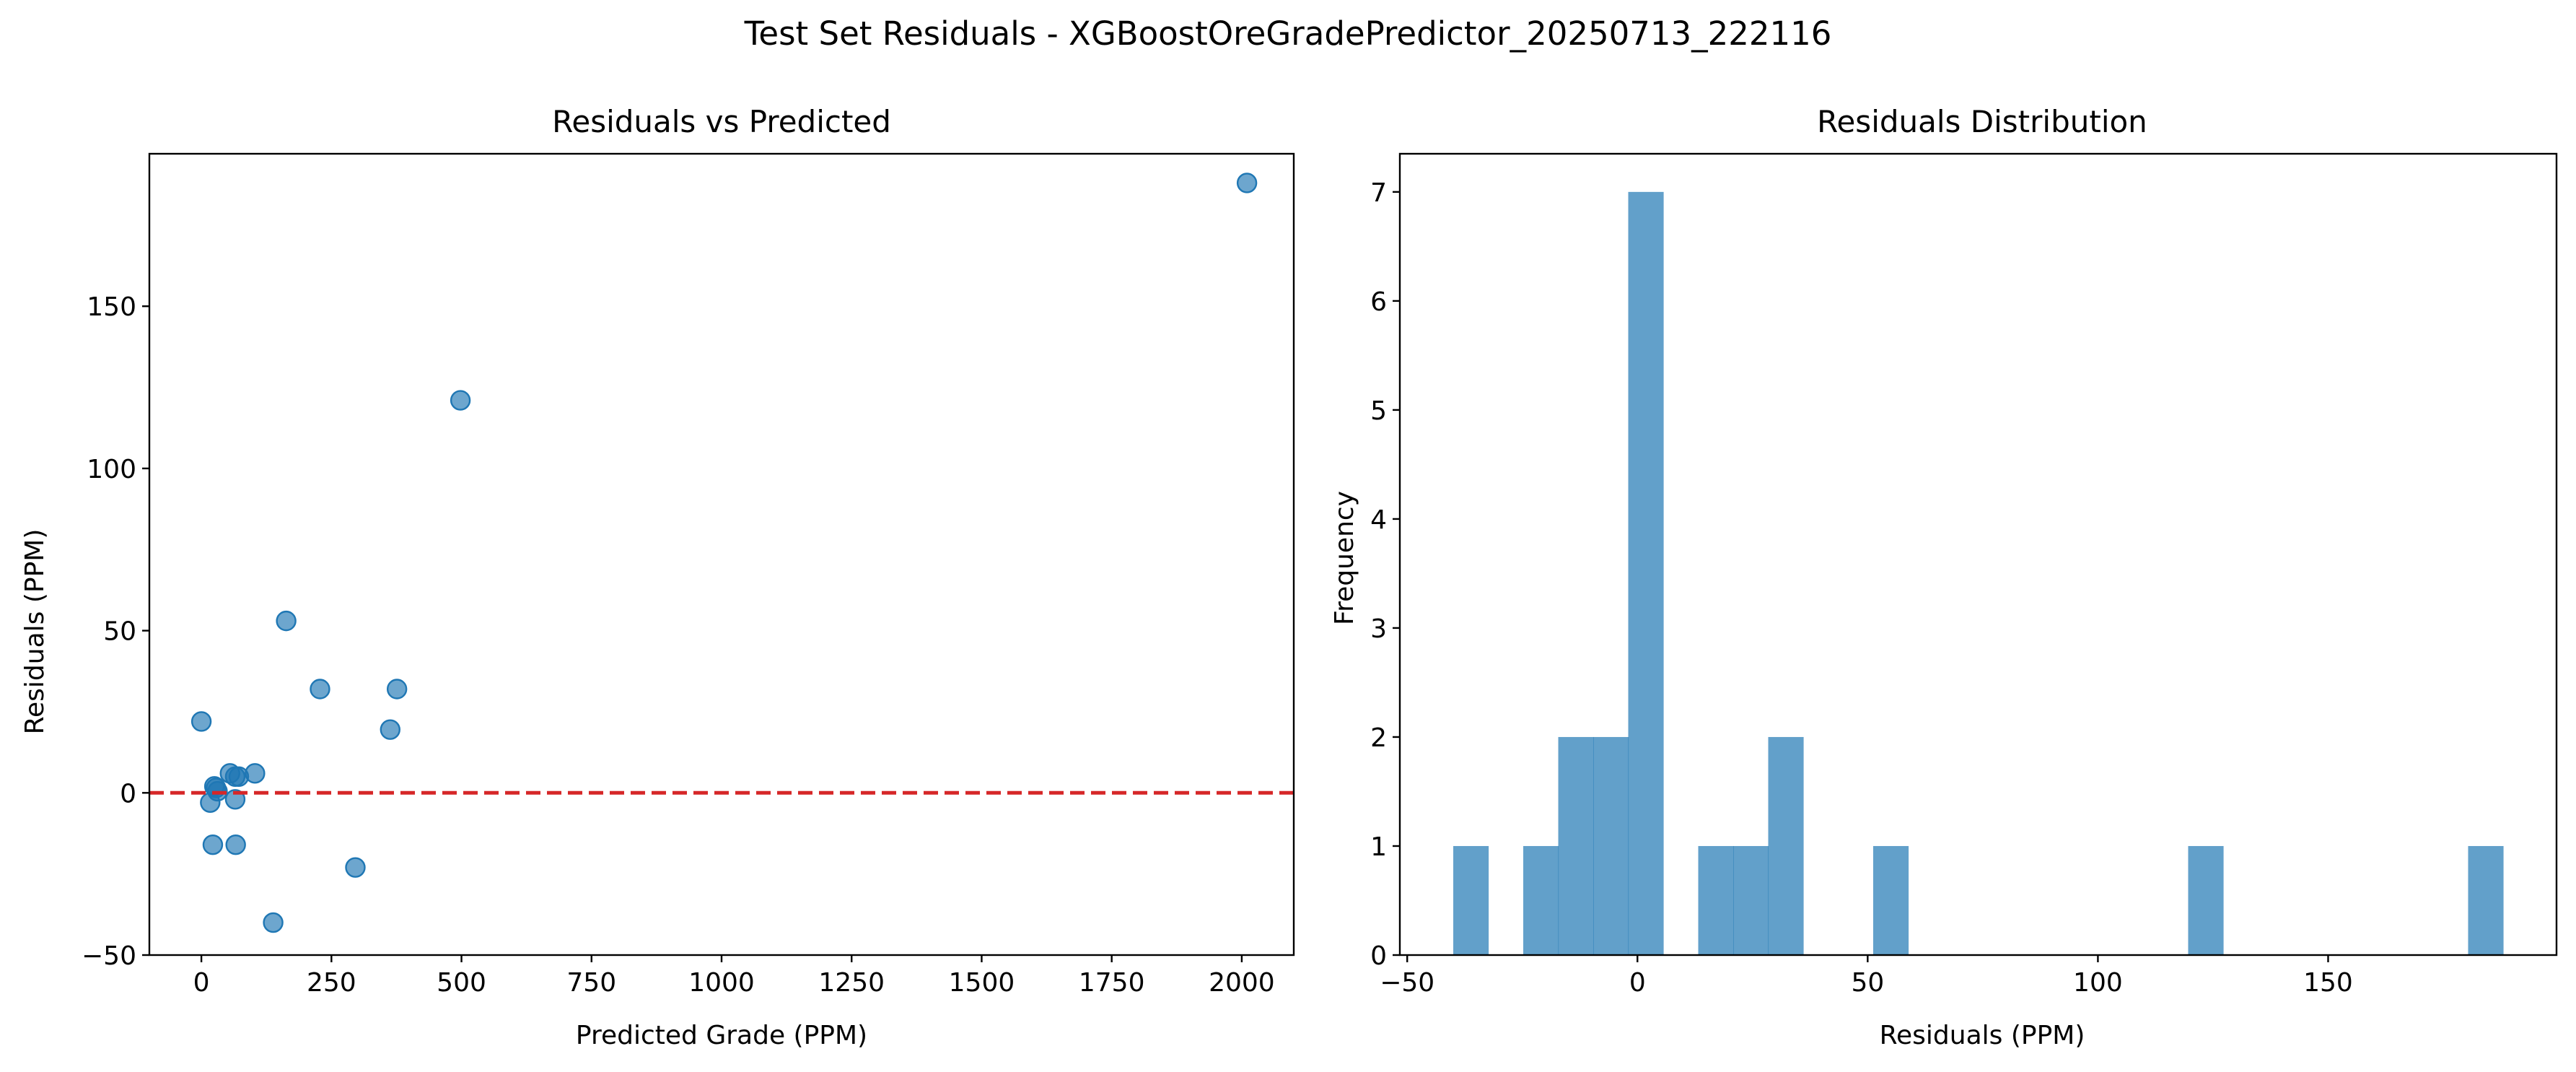 This screenshot has height=1072, width=2576. I want to click on scatter-x-tick-label: 1500, so click(982, 983).